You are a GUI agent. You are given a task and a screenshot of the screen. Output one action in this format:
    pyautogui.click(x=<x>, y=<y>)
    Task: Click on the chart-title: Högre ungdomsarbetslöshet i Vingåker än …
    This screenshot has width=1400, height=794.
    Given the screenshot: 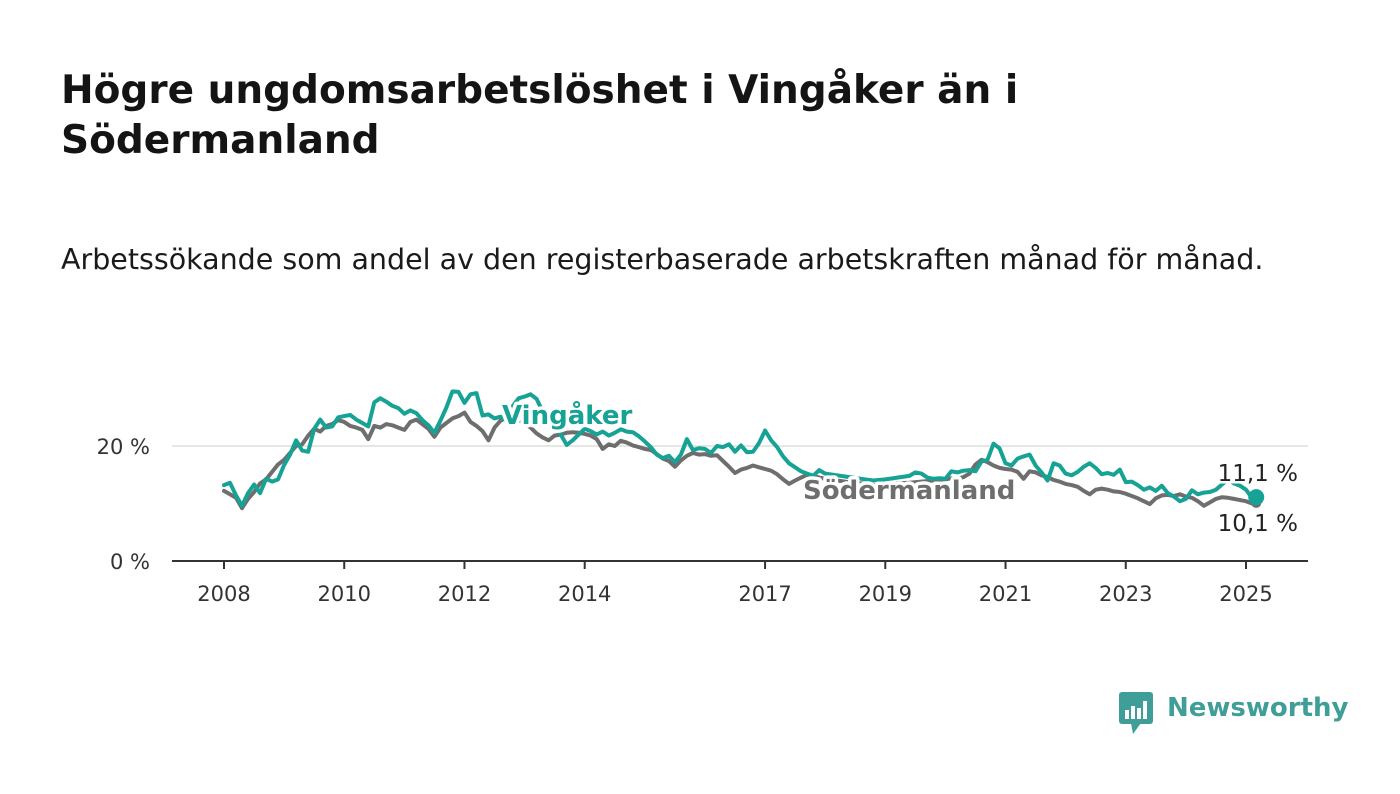 What is the action you would take?
    pyautogui.click(x=540, y=115)
    